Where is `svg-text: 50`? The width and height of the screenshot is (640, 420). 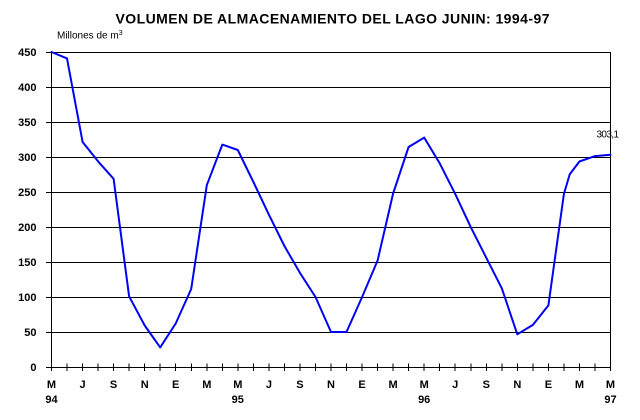 svg-text: 50 is located at coordinates (30, 333).